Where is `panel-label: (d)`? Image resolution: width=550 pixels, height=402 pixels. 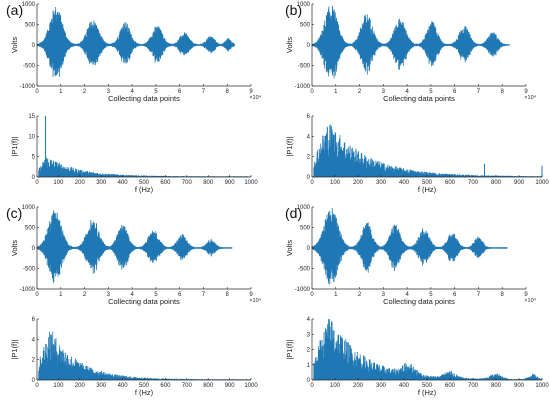 panel-label: (d) is located at coordinates (293, 213).